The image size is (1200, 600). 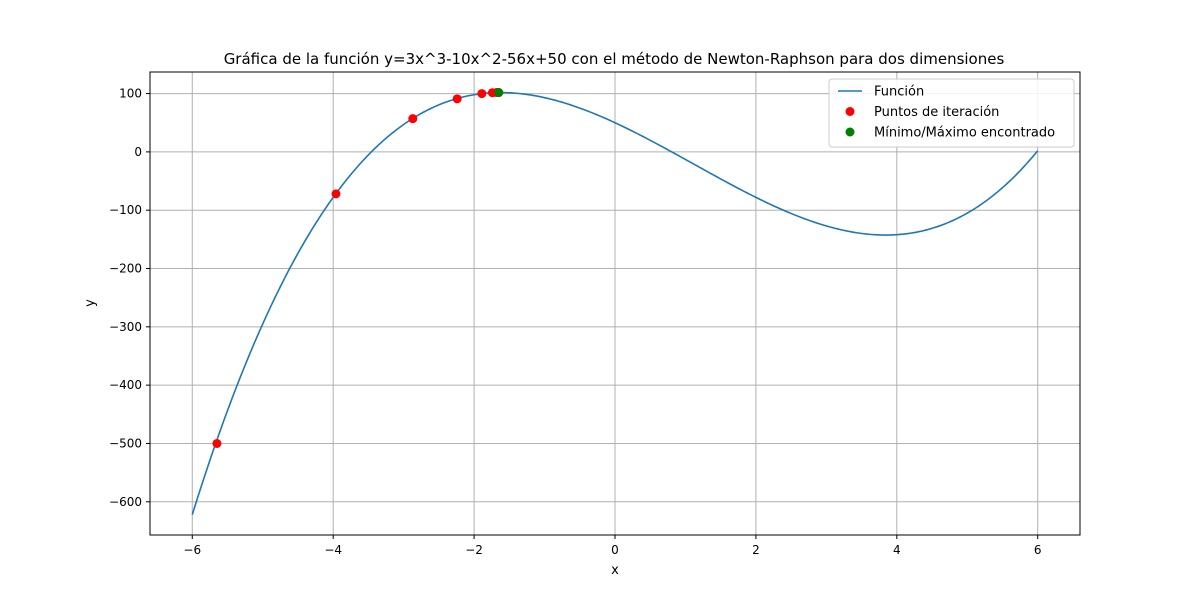 I want to click on y-tick-label: −200, so click(x=125, y=269).